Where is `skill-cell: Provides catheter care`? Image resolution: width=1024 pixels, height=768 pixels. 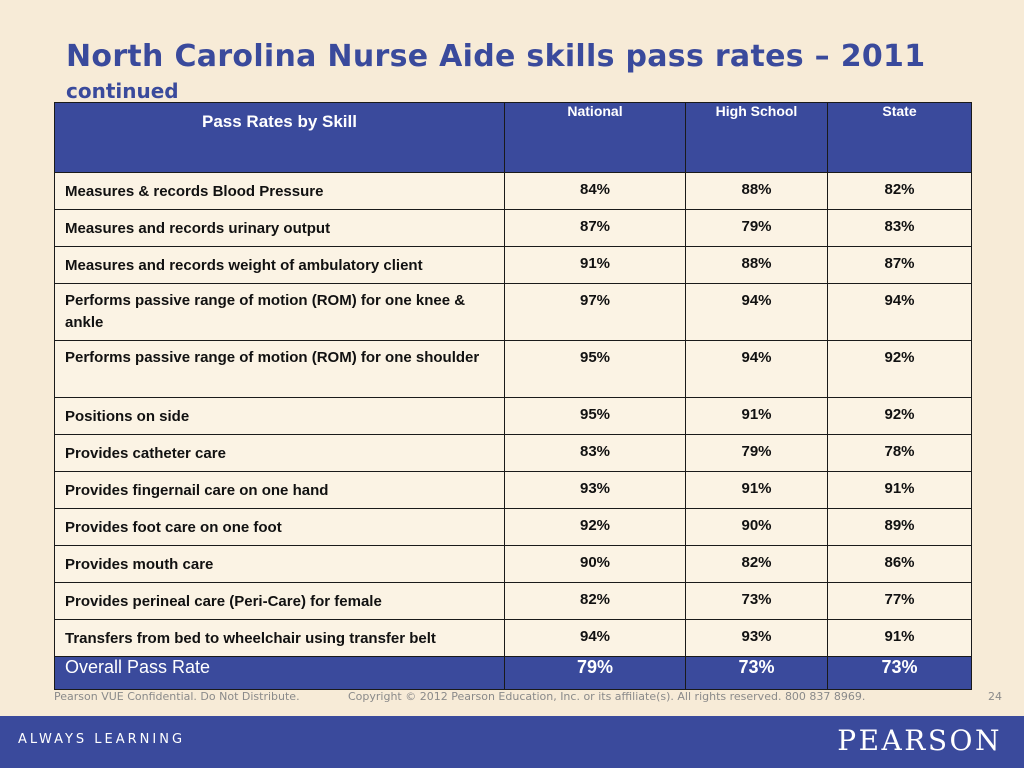 skill-cell: Provides catheter care is located at coordinates (279, 453).